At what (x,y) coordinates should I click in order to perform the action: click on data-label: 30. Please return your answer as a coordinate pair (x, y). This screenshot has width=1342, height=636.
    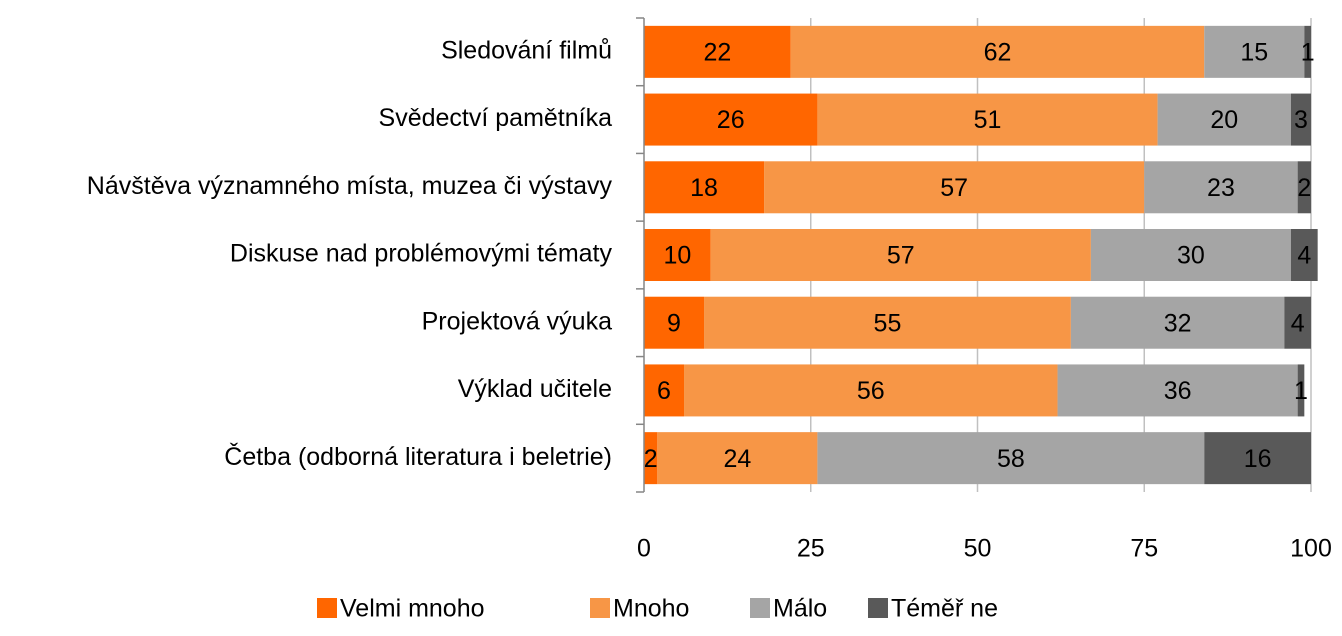
    Looking at the image, I should click on (1191, 256).